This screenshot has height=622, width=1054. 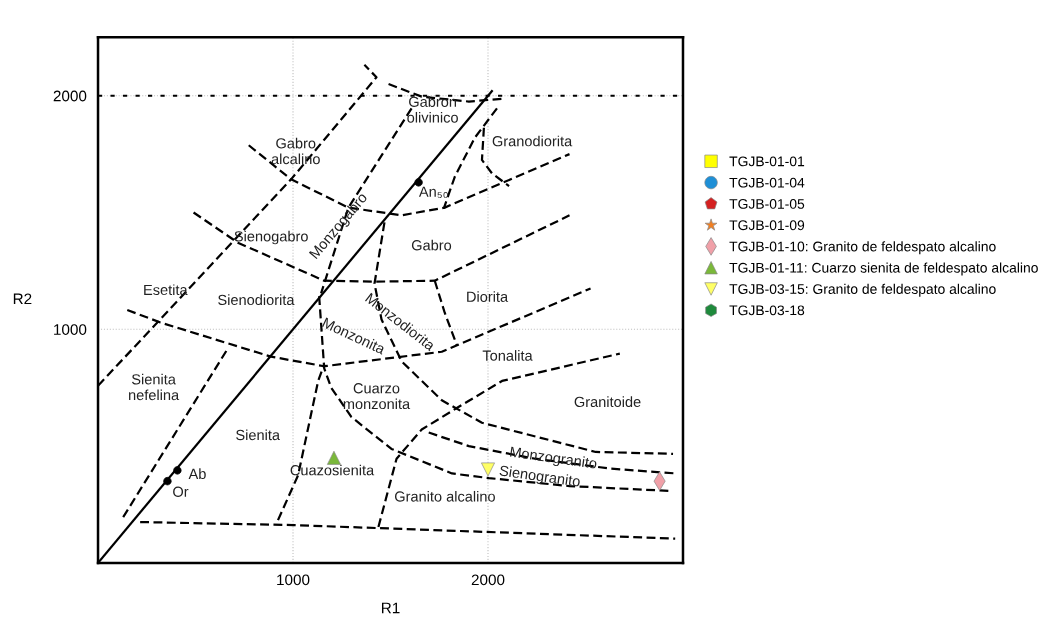 What do you see at coordinates (767, 161) in the screenshot?
I see `legend-label: TGJB-01-01` at bounding box center [767, 161].